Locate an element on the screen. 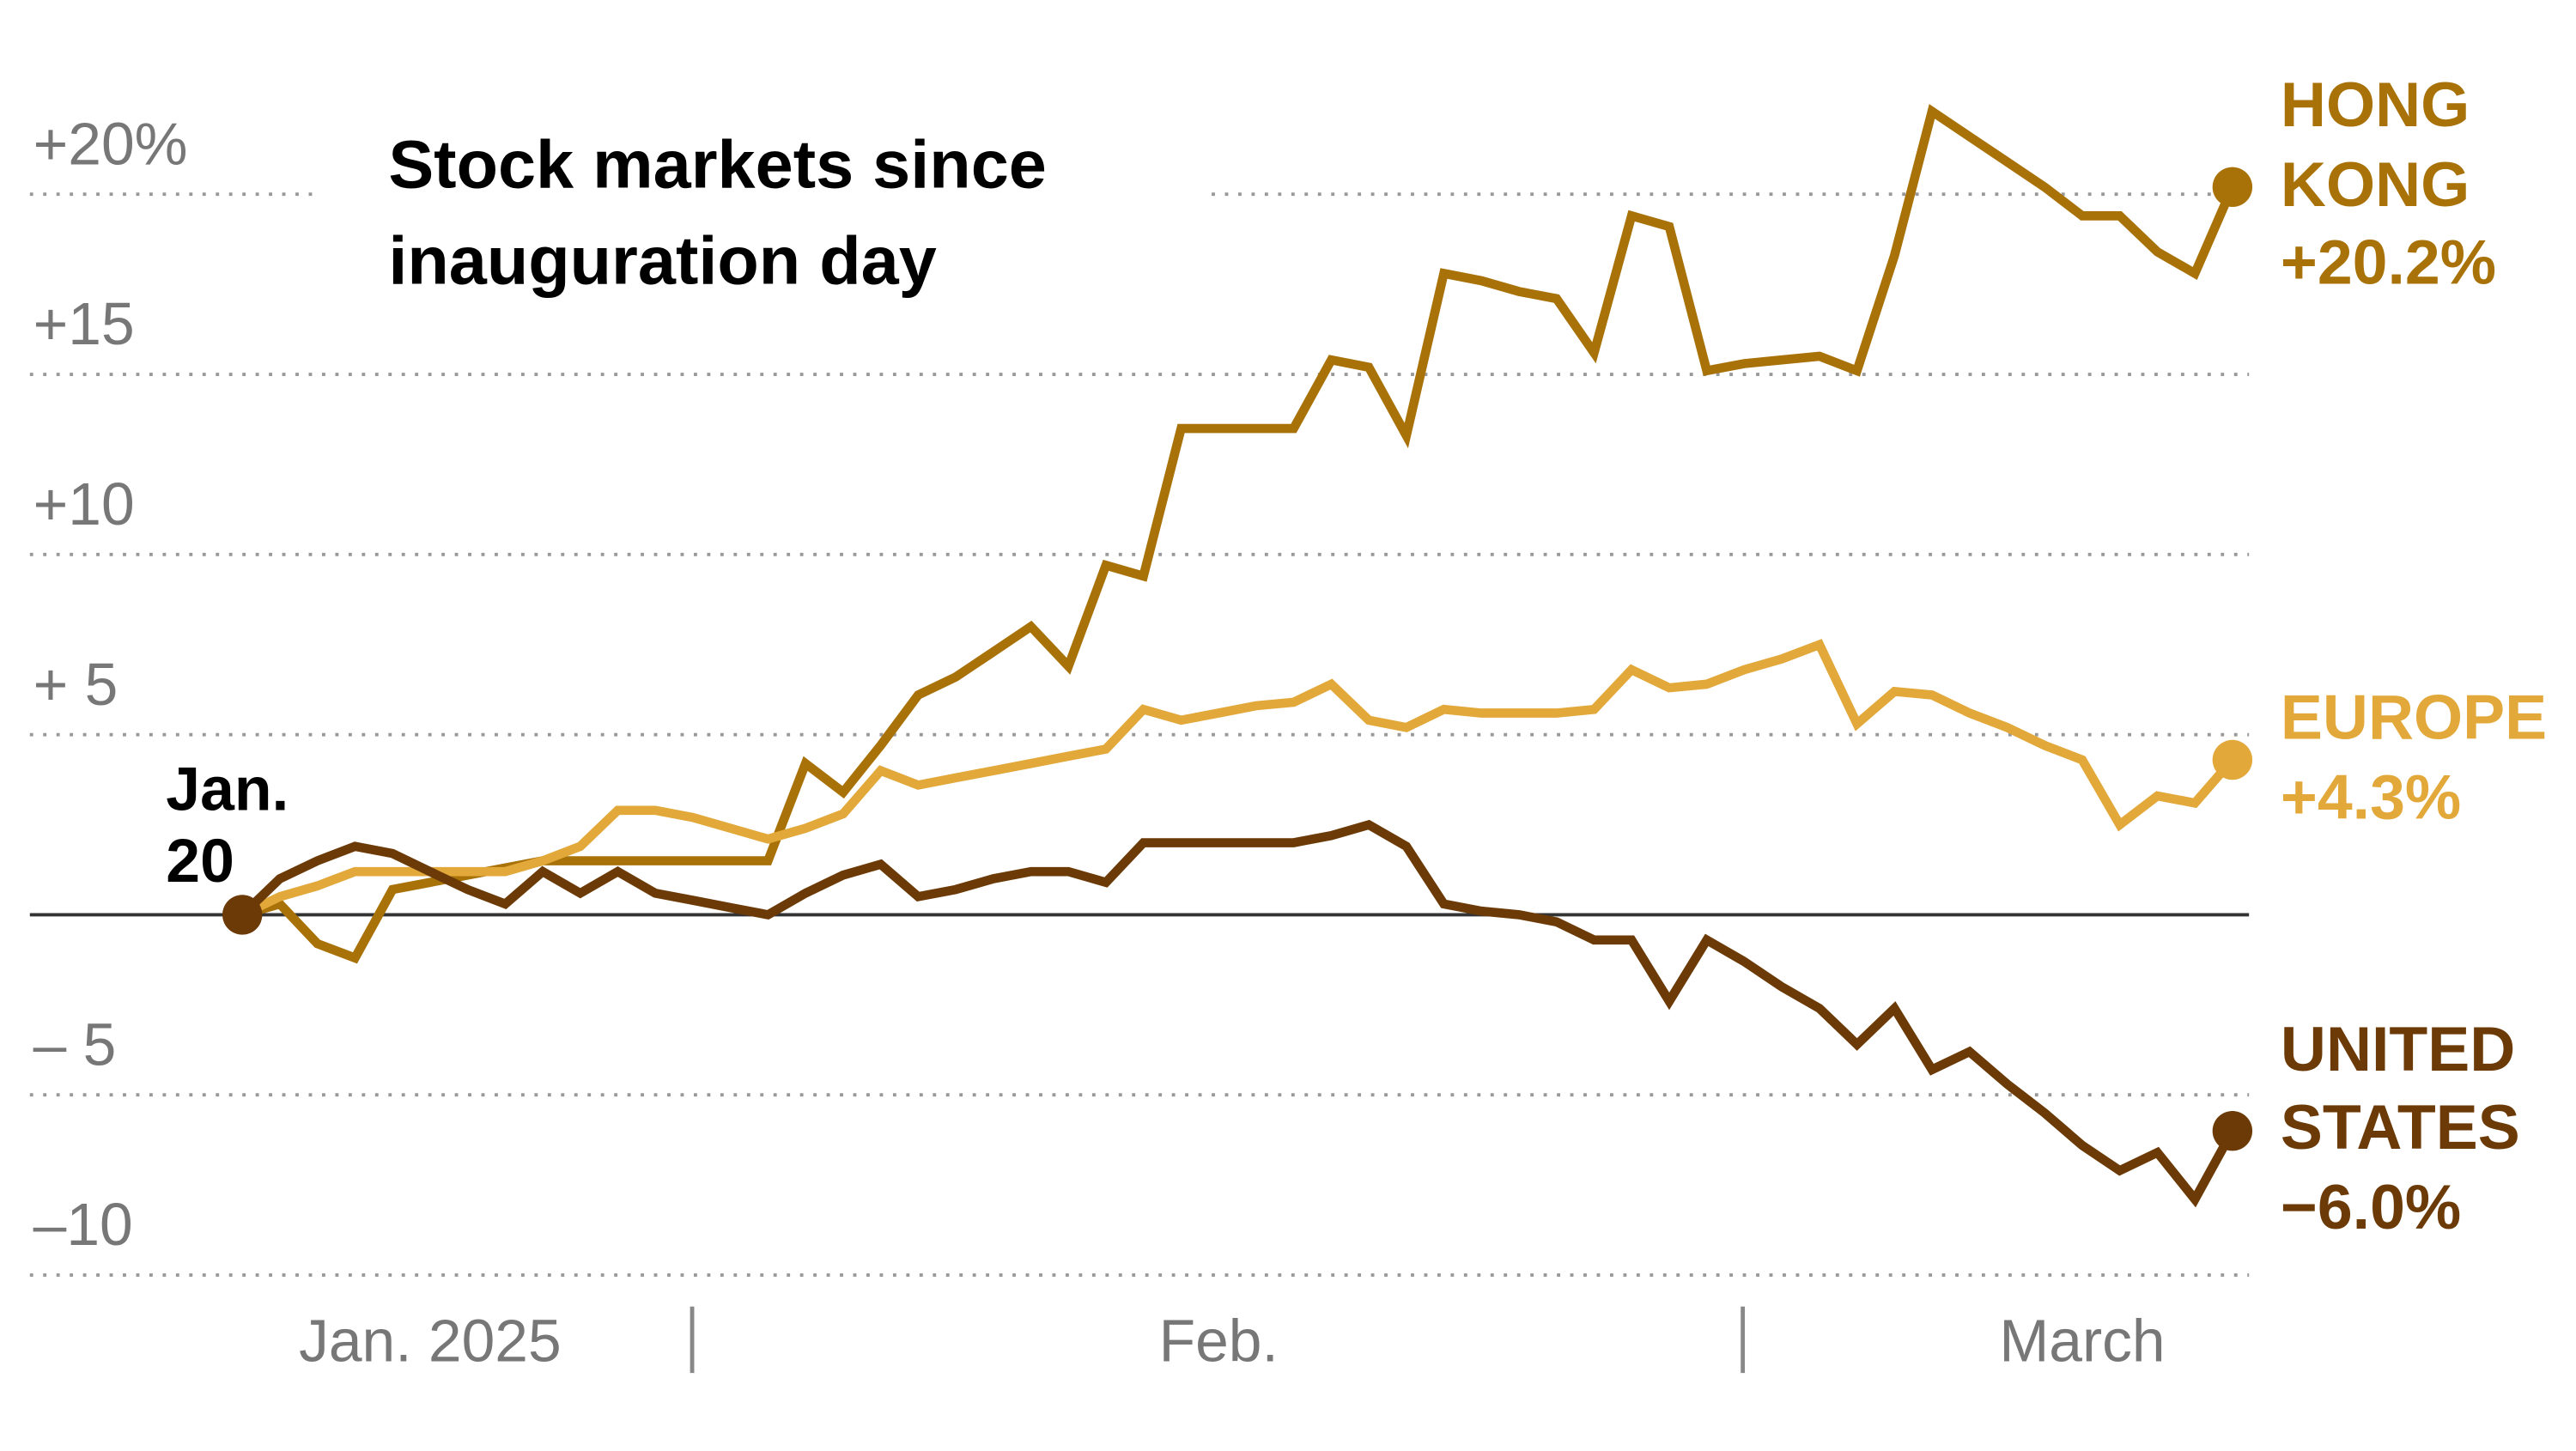  legend-entry: HONG KONG is located at coordinates (2375, 146).